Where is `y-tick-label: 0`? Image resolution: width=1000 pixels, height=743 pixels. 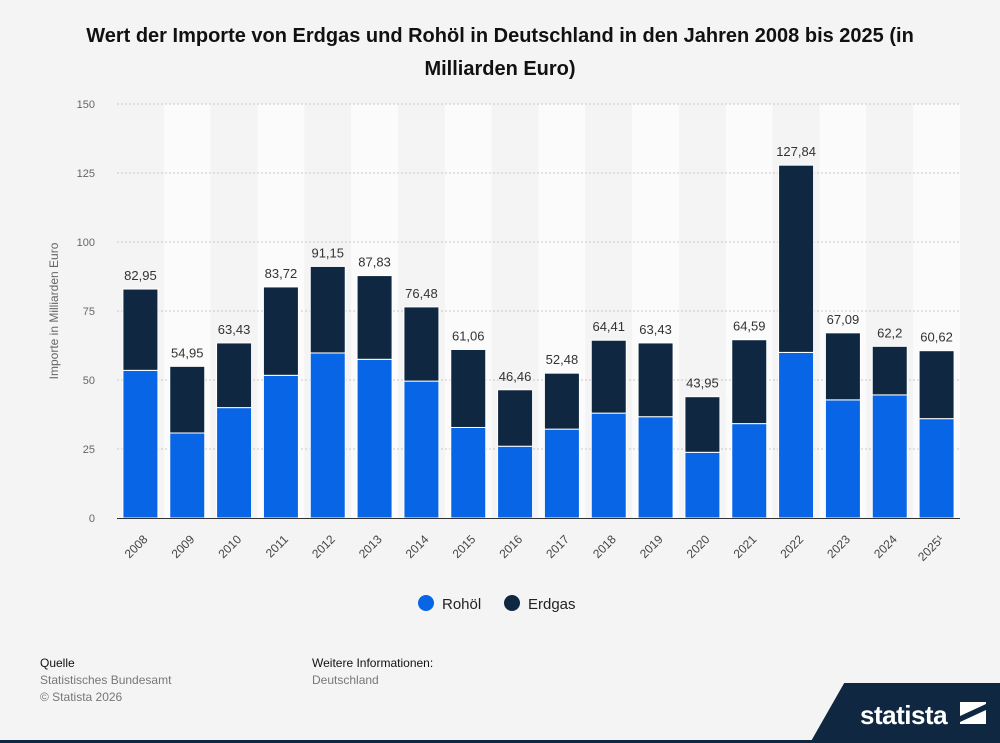 y-tick-label: 0 is located at coordinates (92, 519).